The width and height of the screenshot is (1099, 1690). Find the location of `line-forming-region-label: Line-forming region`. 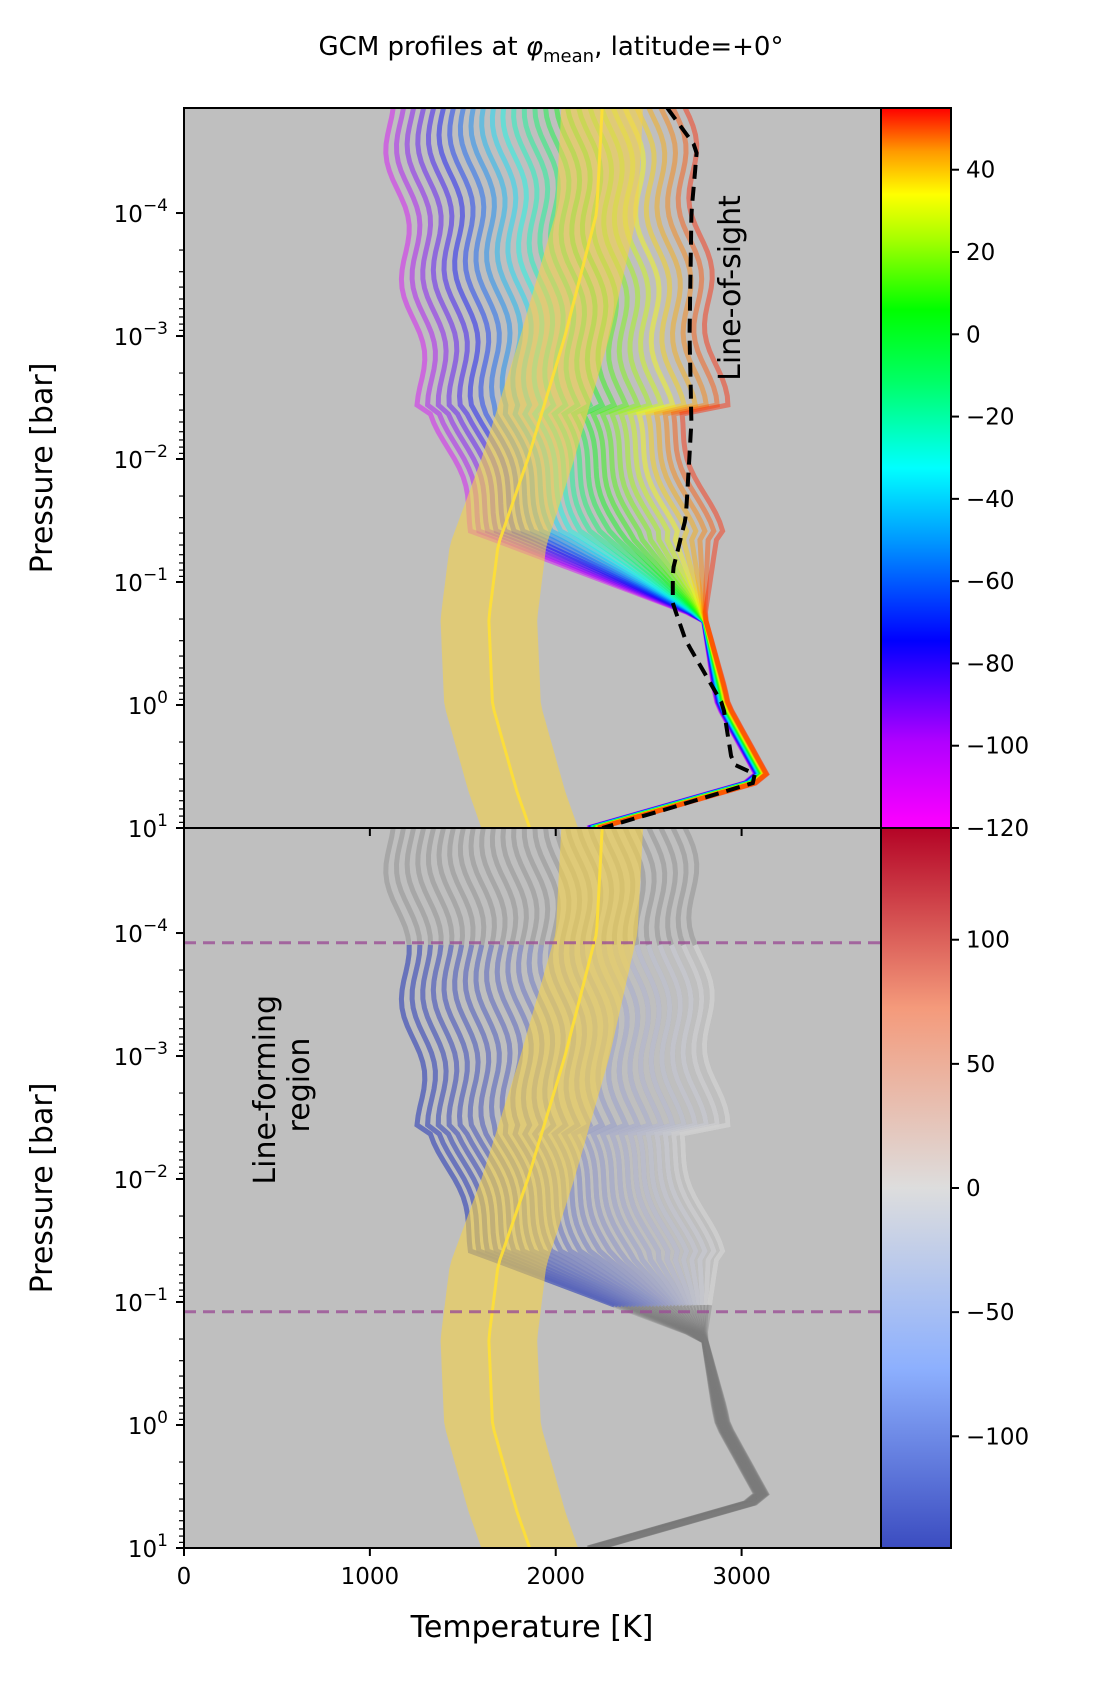

line-forming-region-label: Line-forming region is located at coordinates (282, 1084).